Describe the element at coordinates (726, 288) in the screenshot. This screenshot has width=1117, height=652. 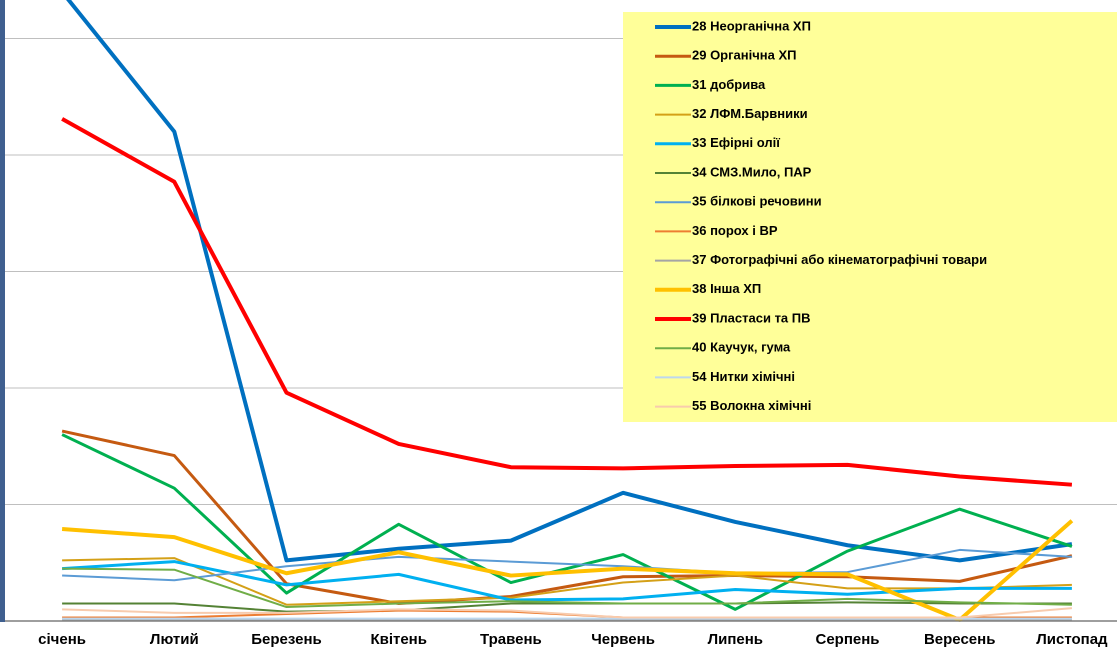
I see `legend-label: 38 Інша ХП` at that location.